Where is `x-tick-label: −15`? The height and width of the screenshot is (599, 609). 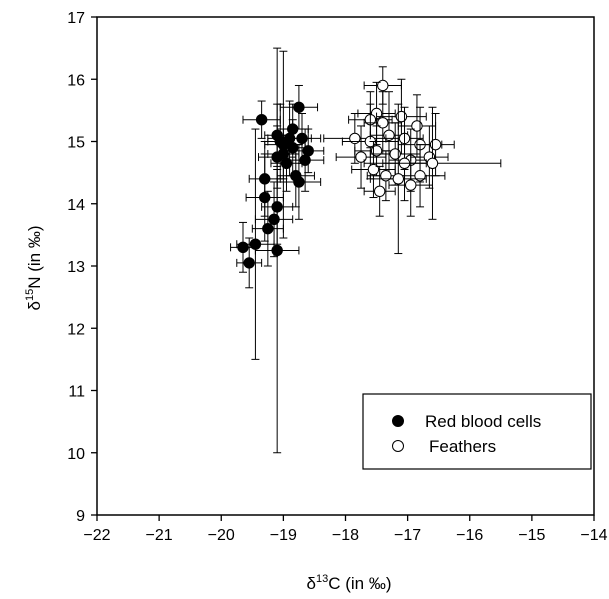
x-tick-label: −15 is located at coordinates (531, 535).